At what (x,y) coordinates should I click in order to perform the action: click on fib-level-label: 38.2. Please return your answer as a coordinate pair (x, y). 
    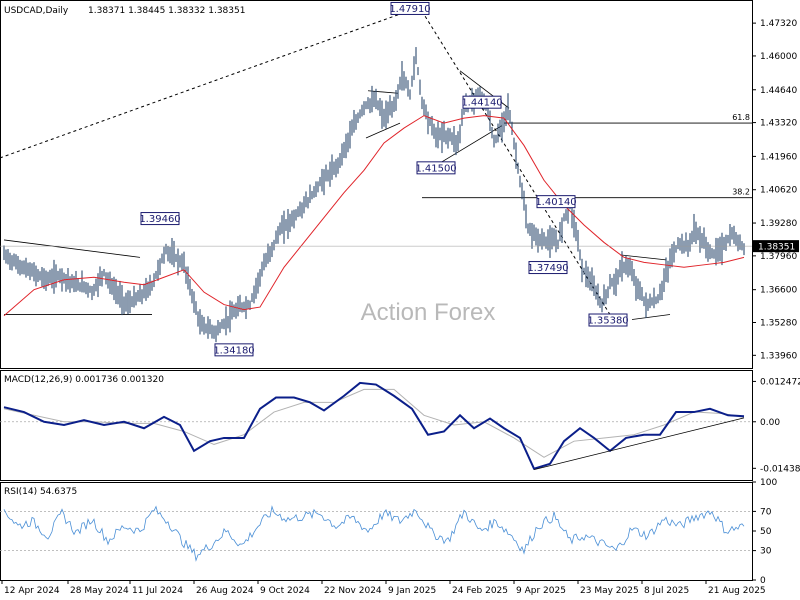
    Looking at the image, I should click on (741, 192).